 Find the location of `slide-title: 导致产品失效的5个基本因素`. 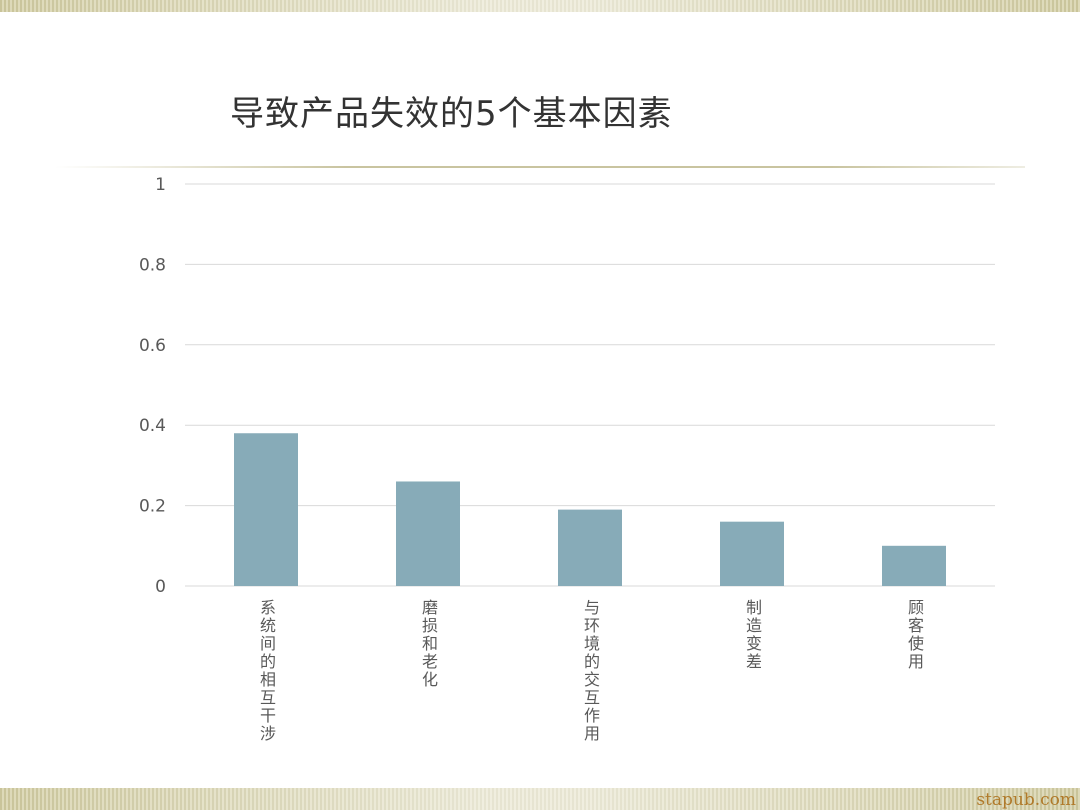

slide-title: 导致产品失效的5个基本因素 is located at coordinates (451, 114).